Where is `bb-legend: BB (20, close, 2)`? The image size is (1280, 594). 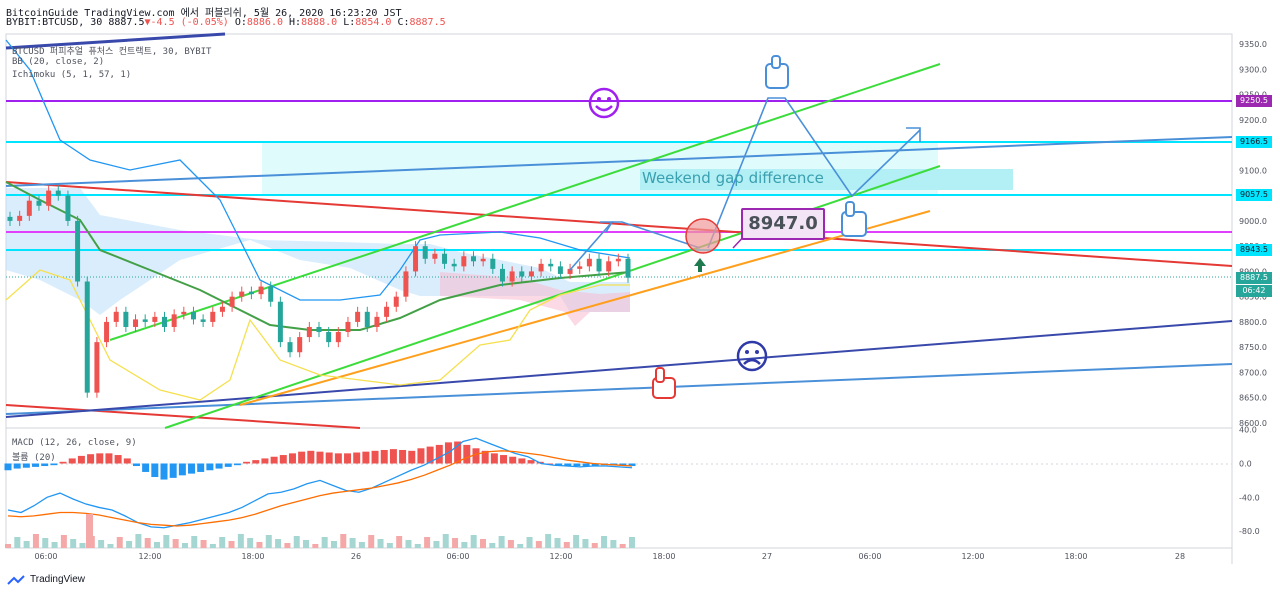 bb-legend: BB (20, close, 2) is located at coordinates (58, 62).